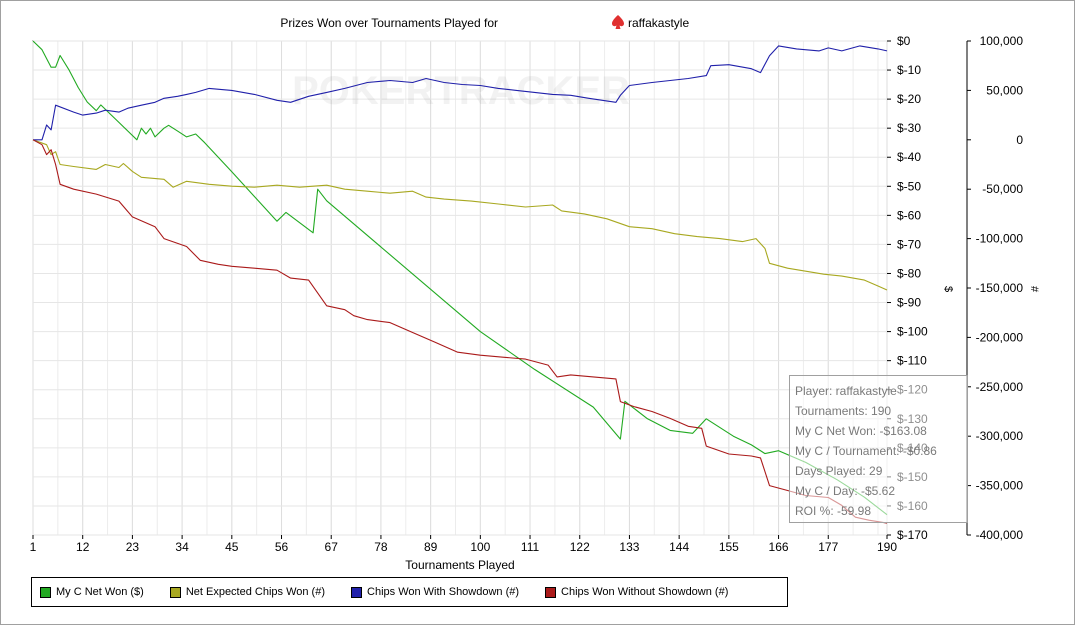 The height and width of the screenshot is (625, 1075). What do you see at coordinates (1000, 288) in the screenshot?
I see `y-right-tick-label: -150,000` at bounding box center [1000, 288].